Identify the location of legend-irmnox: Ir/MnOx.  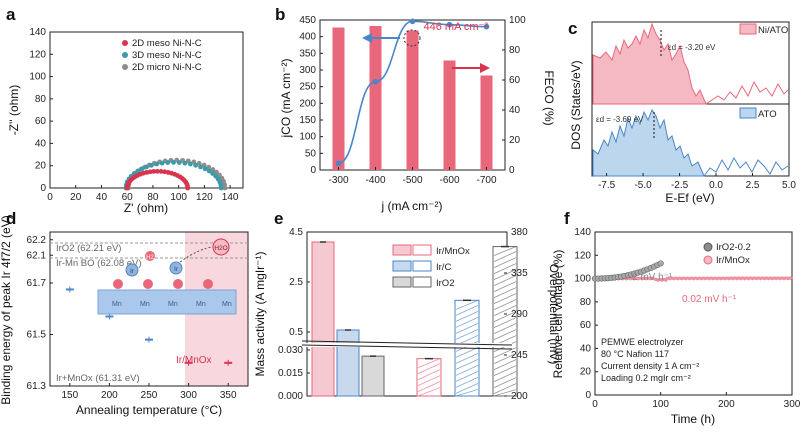
(453, 251).